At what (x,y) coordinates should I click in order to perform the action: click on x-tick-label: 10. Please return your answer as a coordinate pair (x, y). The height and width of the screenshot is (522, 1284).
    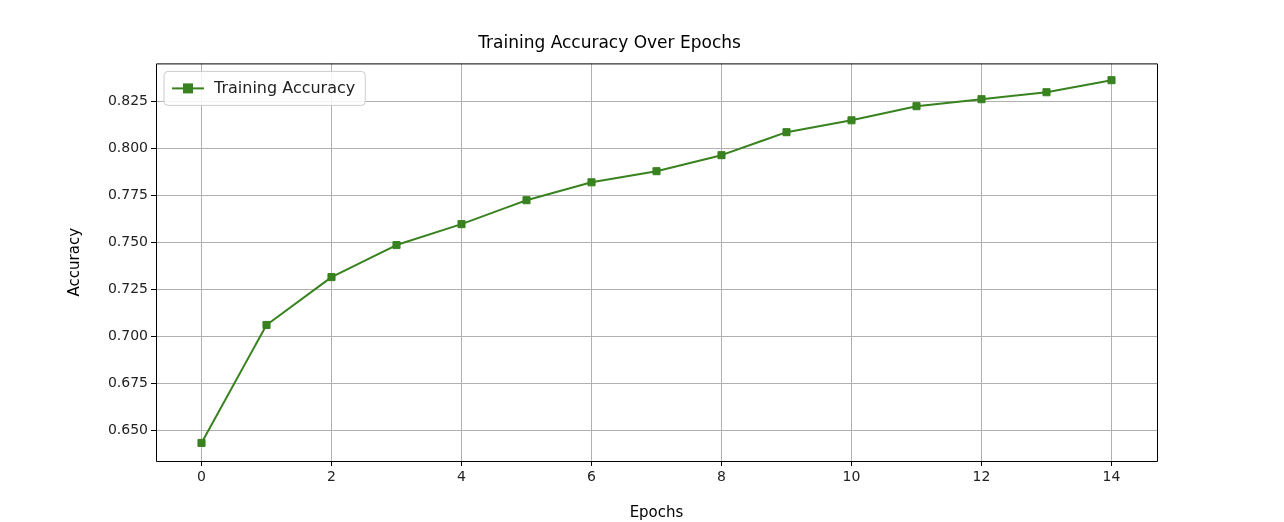
    Looking at the image, I should click on (851, 476).